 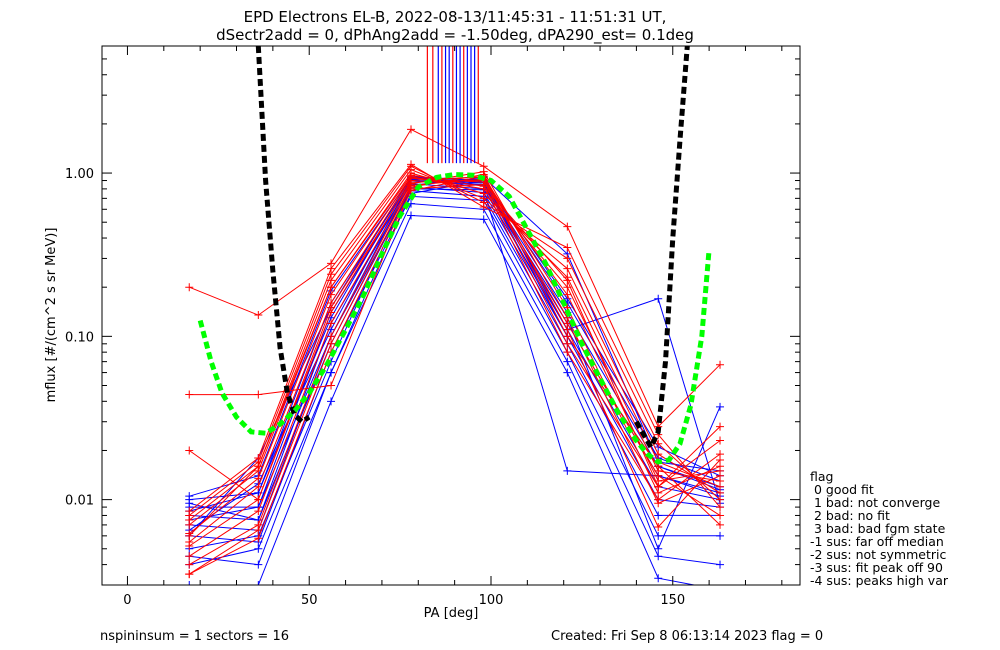 I want to click on legend-entry-1: 1 bad: not converge, so click(x=875, y=502).